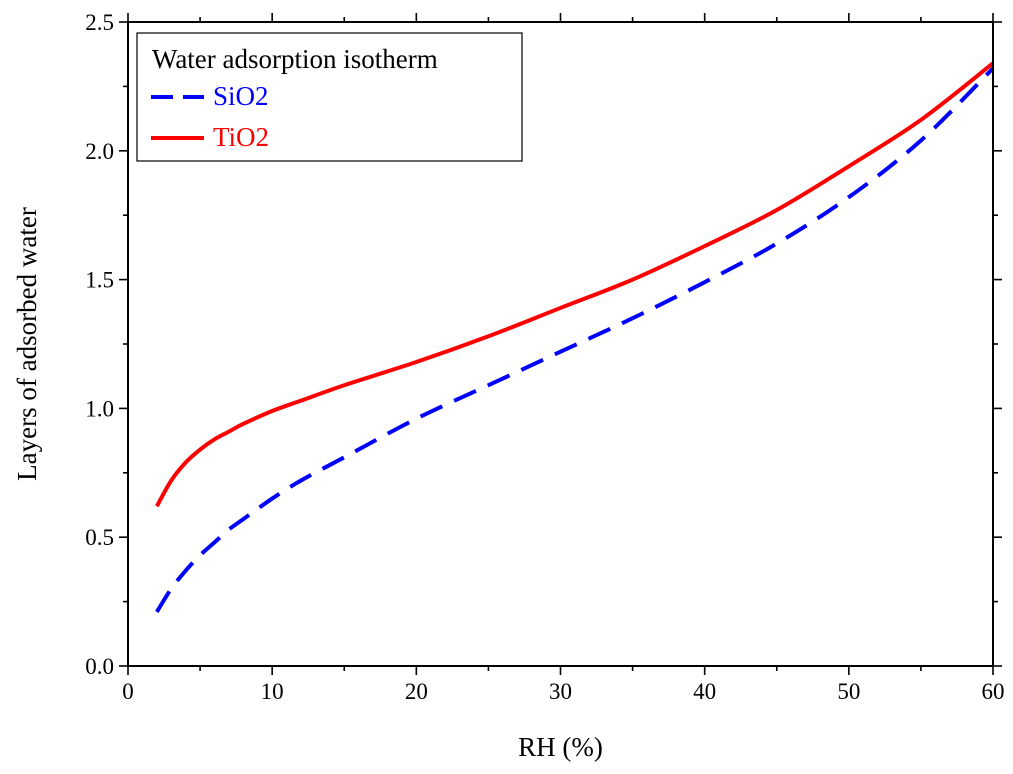 This screenshot has width=1013, height=774. Describe the element at coordinates (99, 537) in the screenshot. I see `y-tick-label: 0.5` at that location.